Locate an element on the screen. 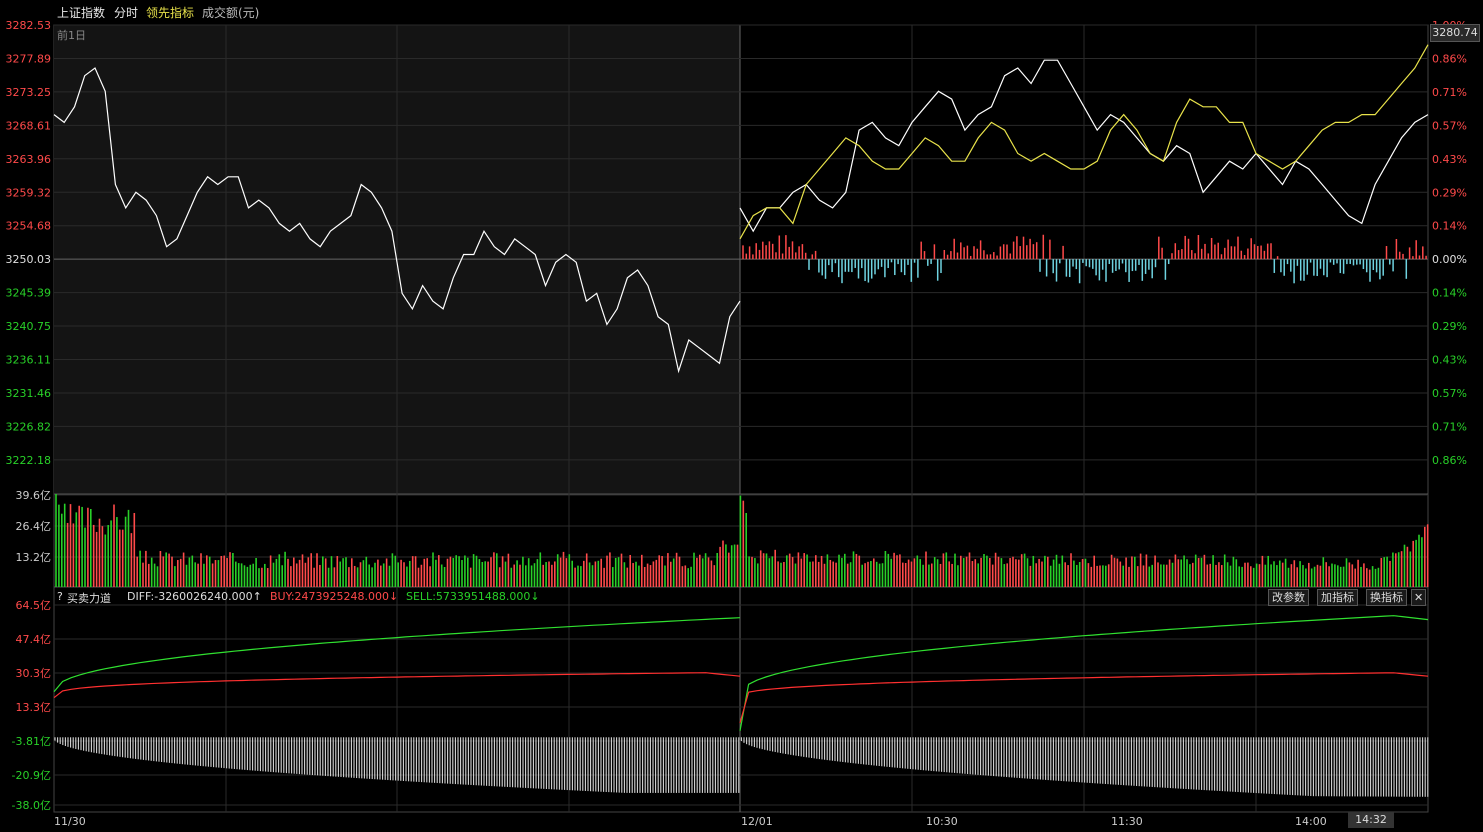  price-tick-label: 3273.25 is located at coordinates (29, 92).